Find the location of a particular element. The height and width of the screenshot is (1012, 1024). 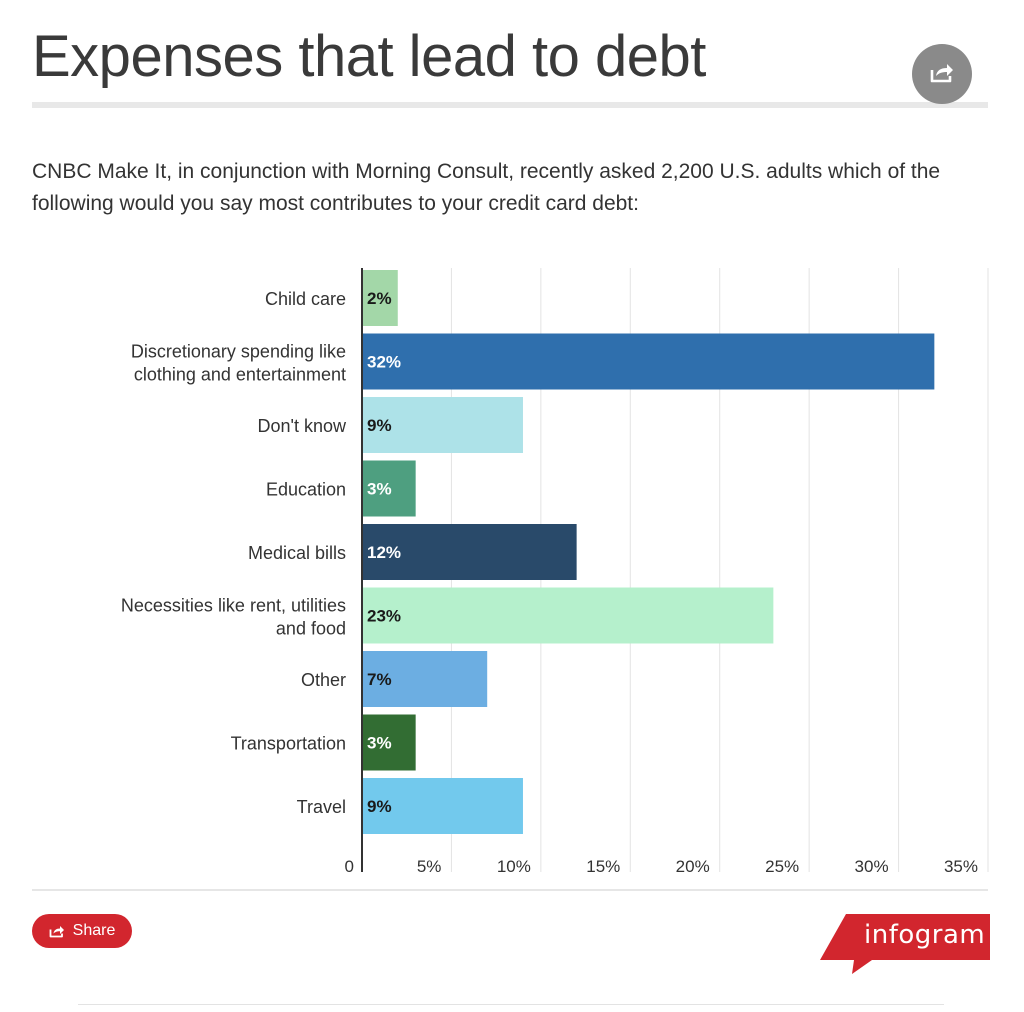

category-label: Other is located at coordinates (323, 680).